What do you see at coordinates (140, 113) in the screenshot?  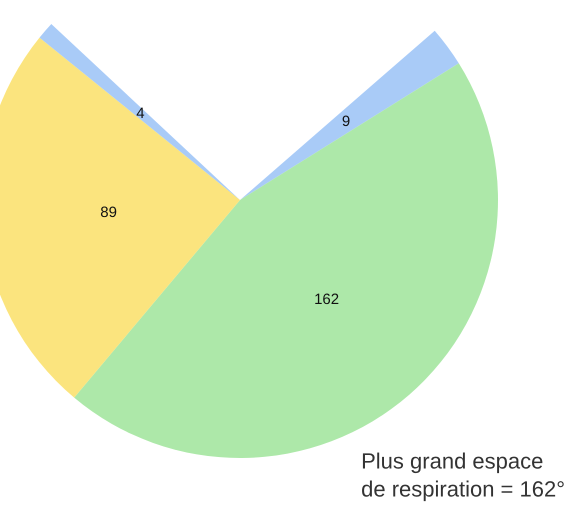 I see `data-label: 4` at bounding box center [140, 113].